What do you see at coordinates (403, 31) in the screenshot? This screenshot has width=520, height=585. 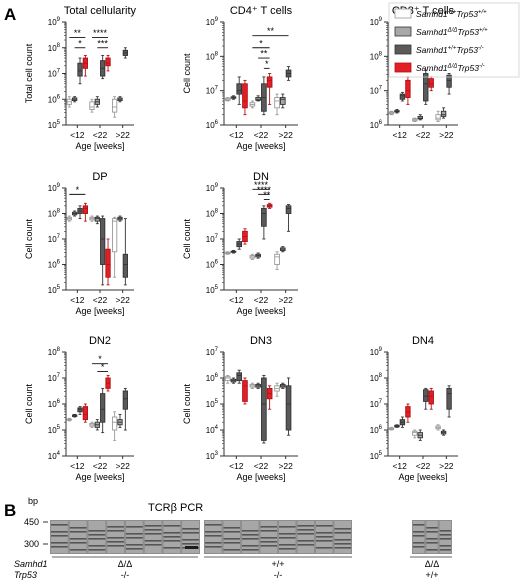 I see `legend-swatch-samhd1_ko` at bounding box center [403, 31].